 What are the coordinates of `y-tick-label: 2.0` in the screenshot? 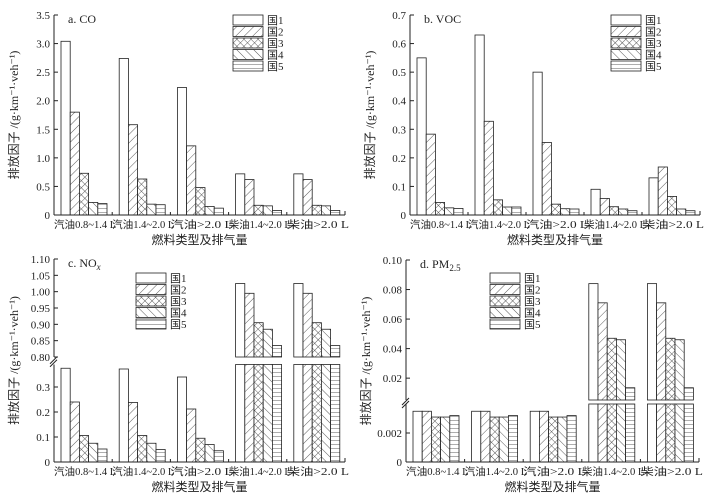 It's located at (43, 102).